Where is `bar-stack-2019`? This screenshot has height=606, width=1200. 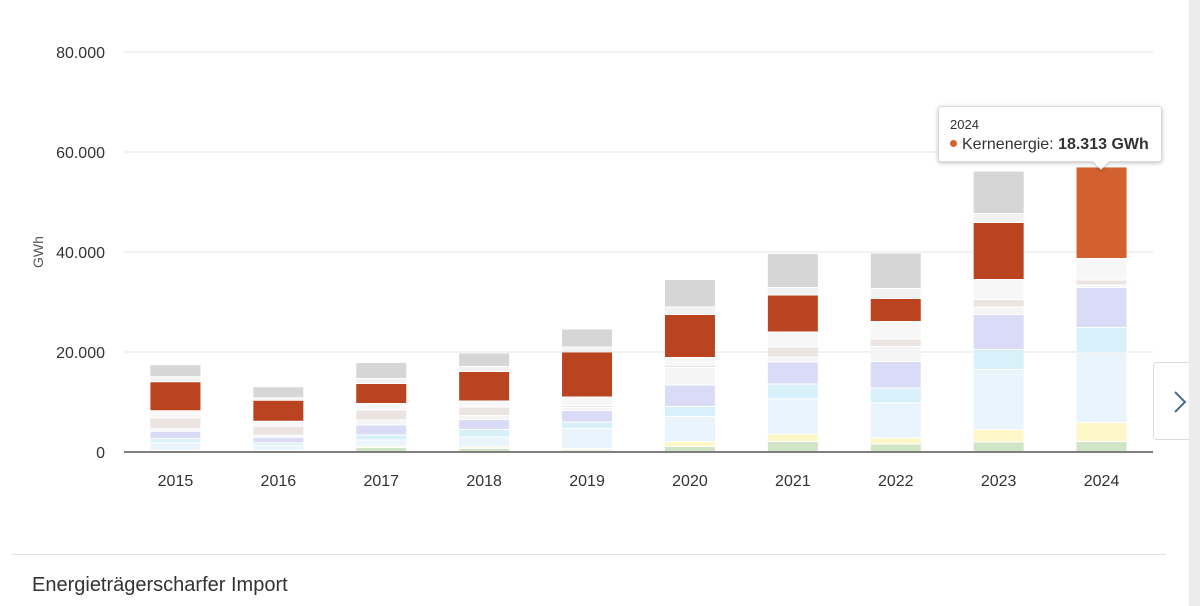 bar-stack-2019 is located at coordinates (587, 390).